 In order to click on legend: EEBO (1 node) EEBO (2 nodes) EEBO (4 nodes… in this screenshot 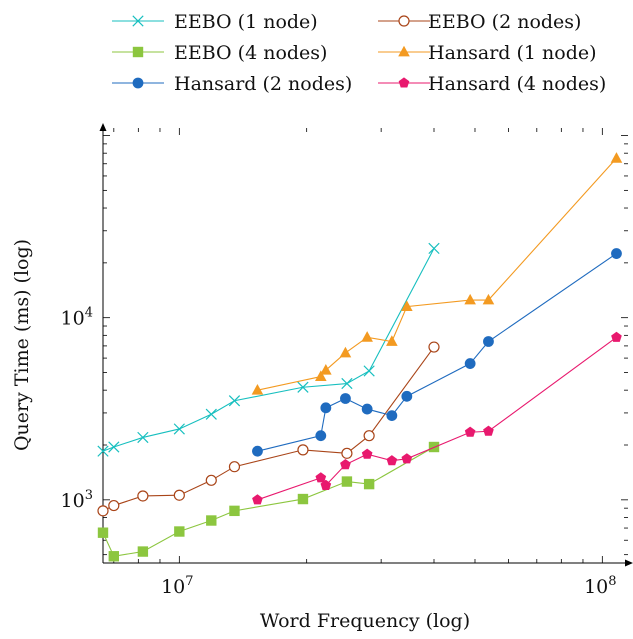, I will do `click(359, 53)`.